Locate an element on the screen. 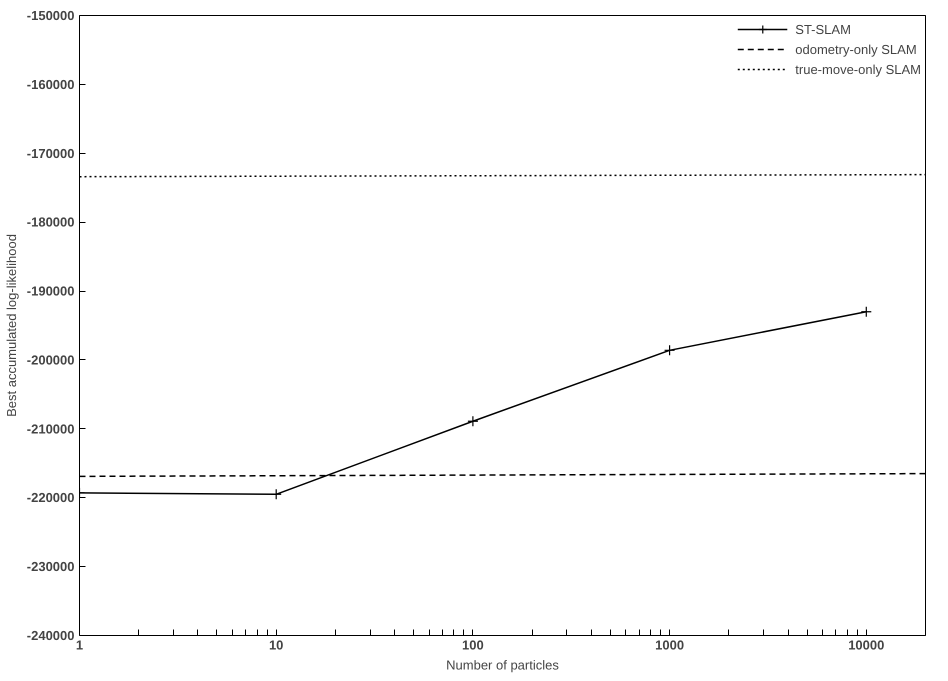 The image size is (948, 681). legend-label: odometry-only SLAM is located at coordinates (856, 49).